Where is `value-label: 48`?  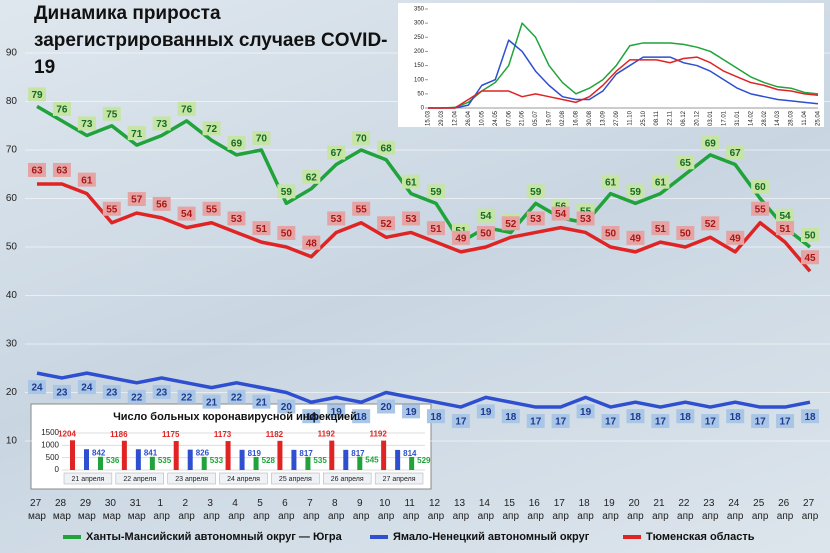 value-label: 48 is located at coordinates (312, 243).